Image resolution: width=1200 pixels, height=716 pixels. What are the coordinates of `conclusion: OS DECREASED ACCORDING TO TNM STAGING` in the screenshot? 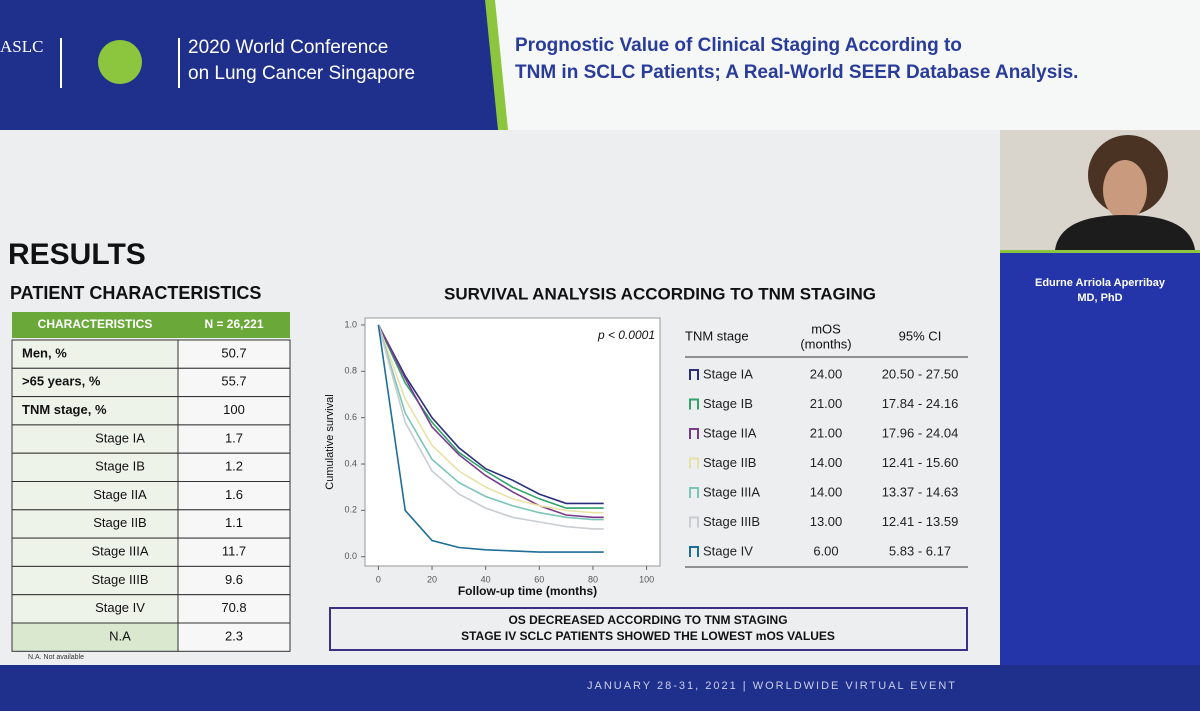 It's located at (647, 620).